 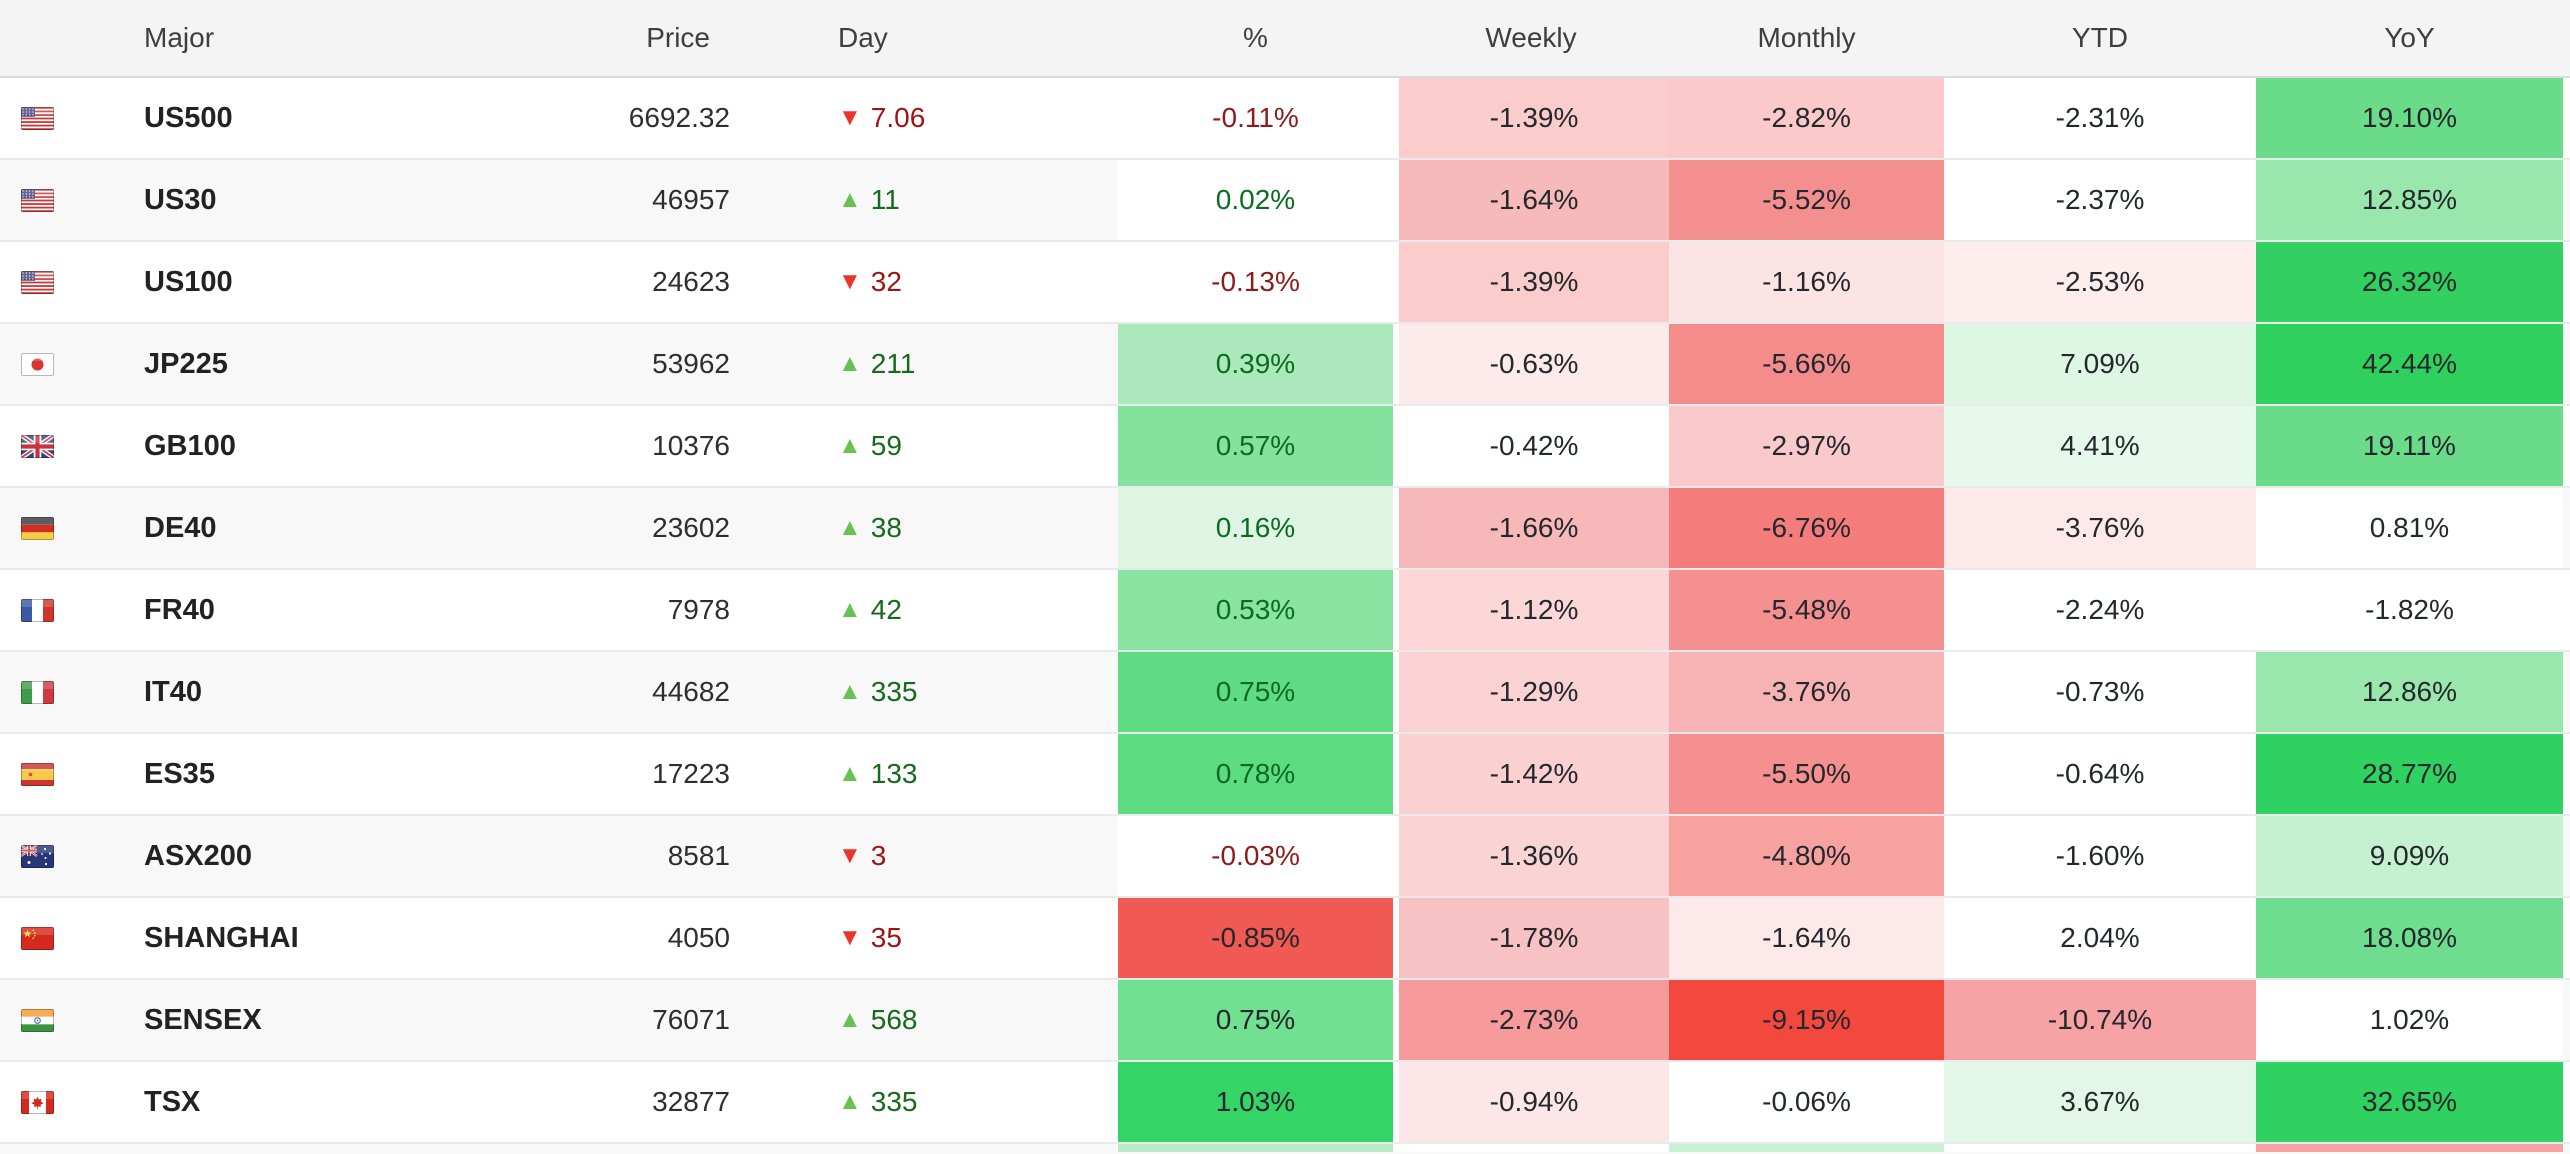 I want to click on cell-monthly: -1.16%, so click(x=1806, y=282).